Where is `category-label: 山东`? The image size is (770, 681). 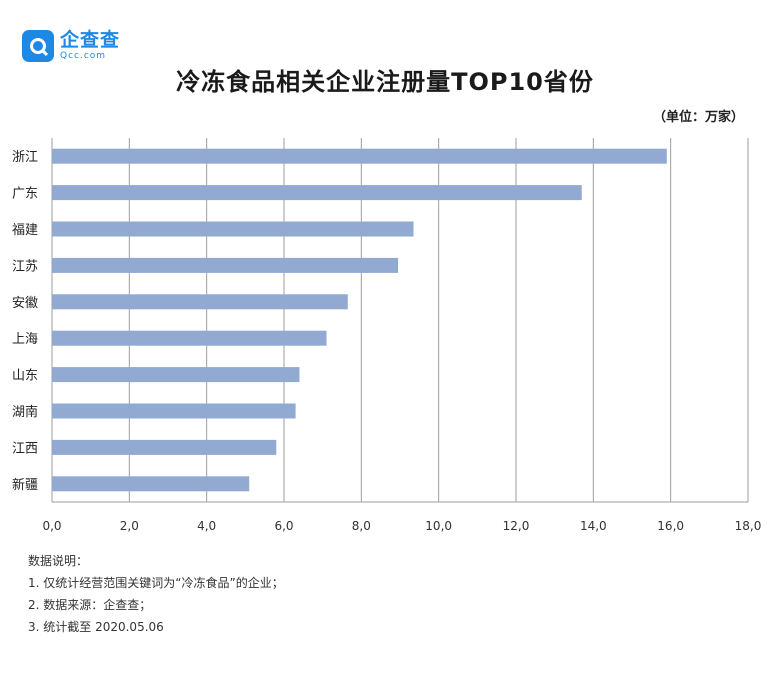 category-label: 山东 is located at coordinates (25, 376).